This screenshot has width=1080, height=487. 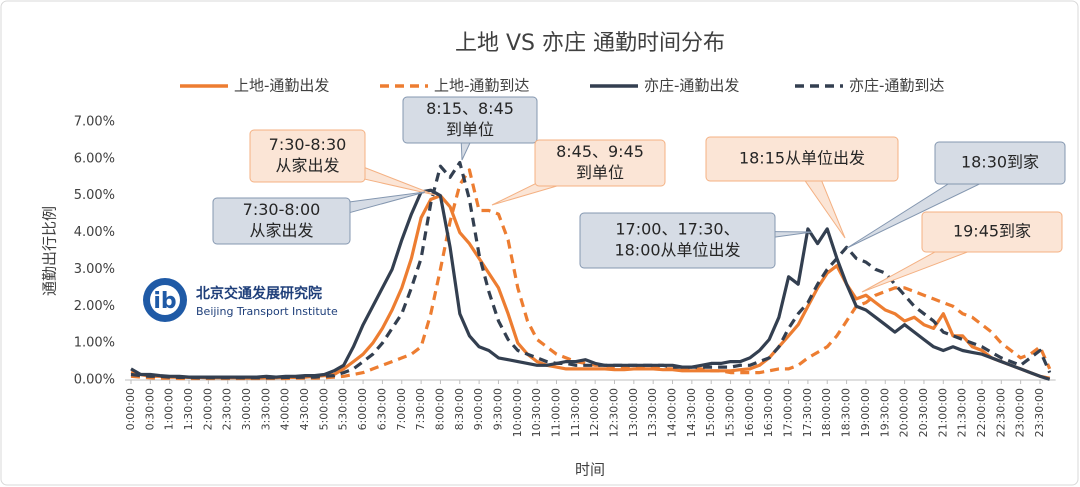 I want to click on x-tick-label: 13:00:00, so click(x=633, y=412).